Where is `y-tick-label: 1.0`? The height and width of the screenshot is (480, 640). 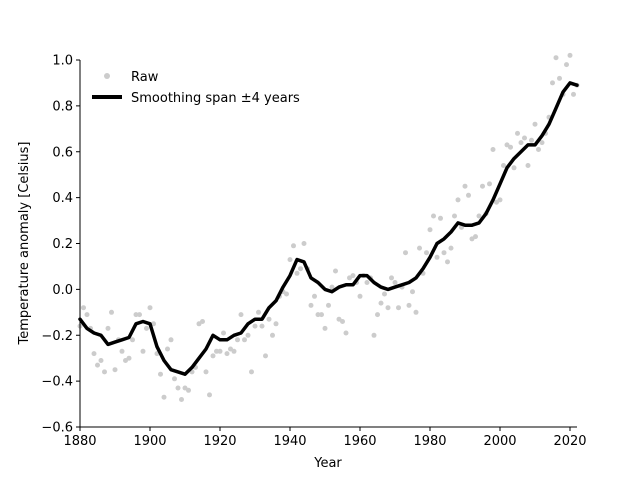
y-tick-label: 1.0 is located at coordinates (62, 61).